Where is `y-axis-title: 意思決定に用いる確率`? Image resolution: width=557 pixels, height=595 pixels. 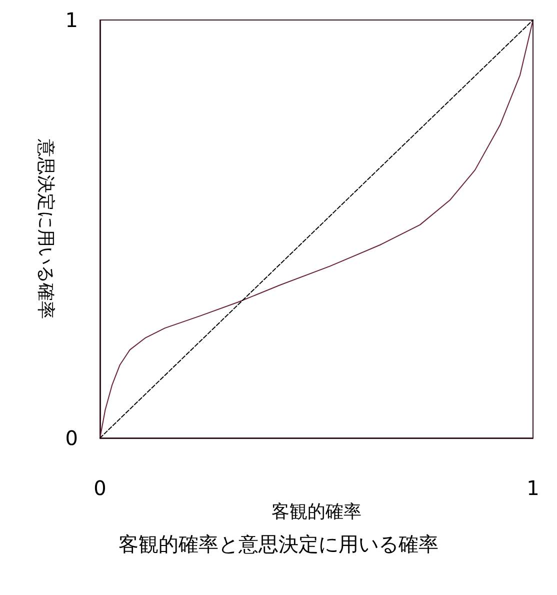
y-axis-title: 意思決定に用いる確率 is located at coordinates (45, 228).